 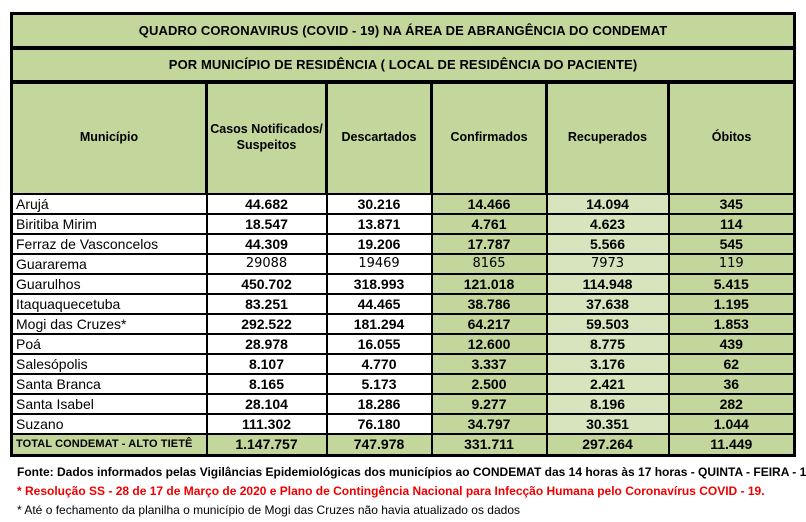 What do you see at coordinates (607, 203) in the screenshot?
I see `cell-recuperados: 14.094` at bounding box center [607, 203].